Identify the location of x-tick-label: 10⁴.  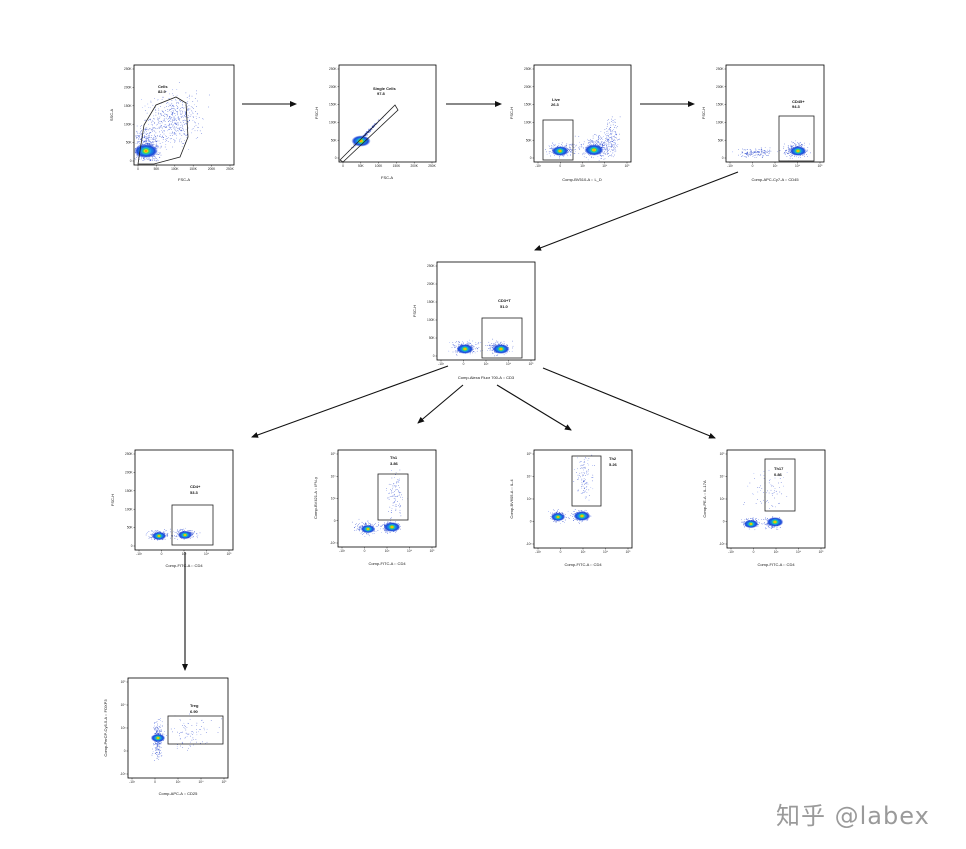
(606, 552).